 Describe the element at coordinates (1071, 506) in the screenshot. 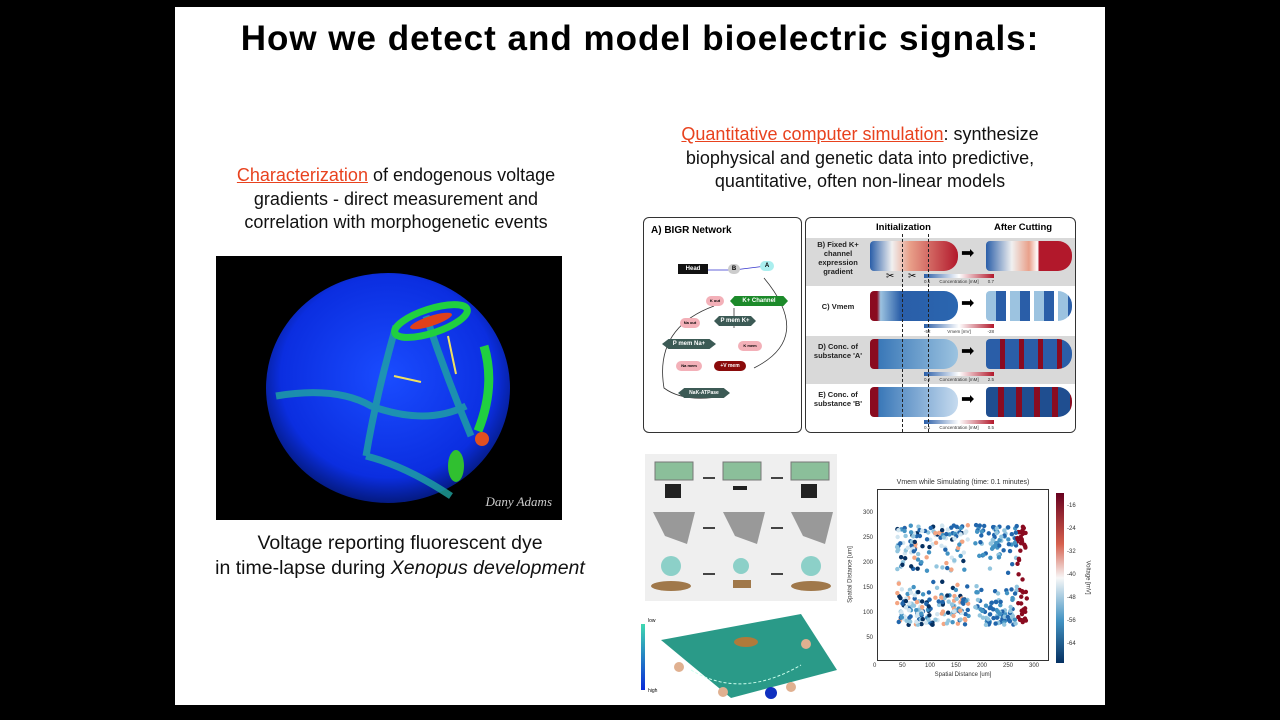

I see `colorbar-tick: -16` at that location.